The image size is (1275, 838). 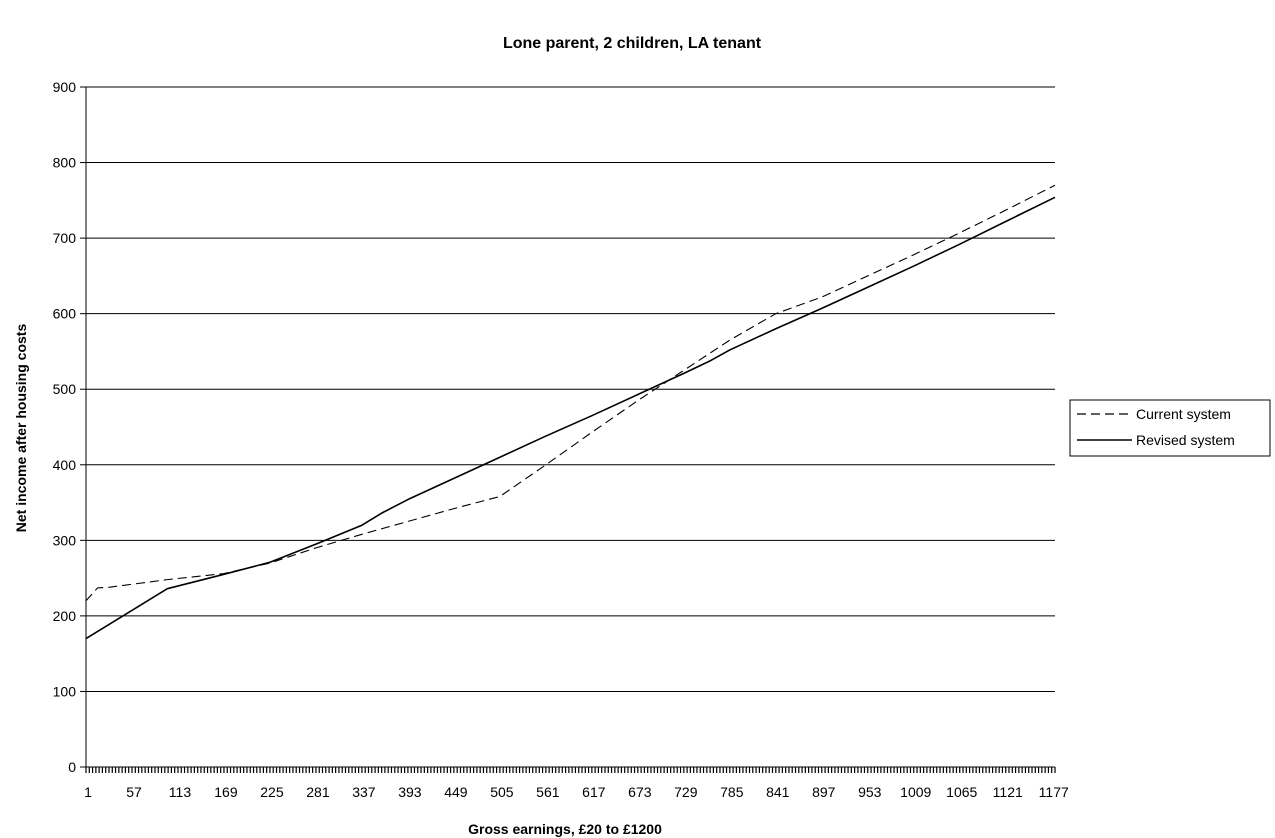 I want to click on x-tick-label: 225, so click(x=272, y=792).